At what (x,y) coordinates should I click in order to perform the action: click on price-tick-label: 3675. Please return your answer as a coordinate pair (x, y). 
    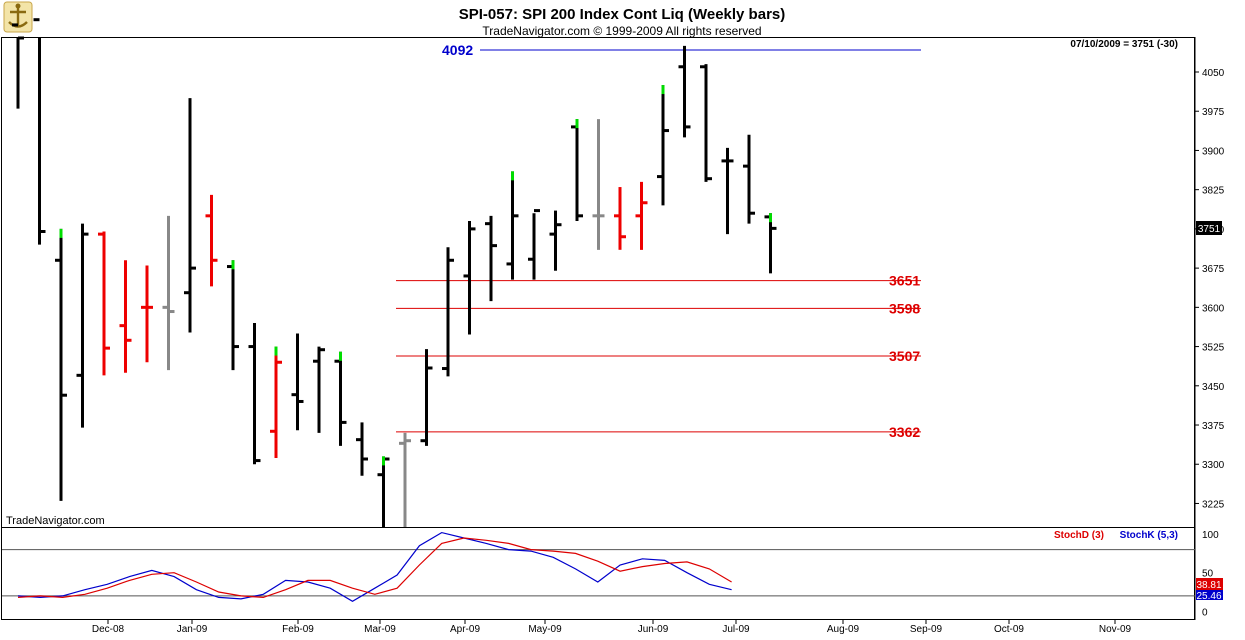
    Looking at the image, I should click on (1213, 269).